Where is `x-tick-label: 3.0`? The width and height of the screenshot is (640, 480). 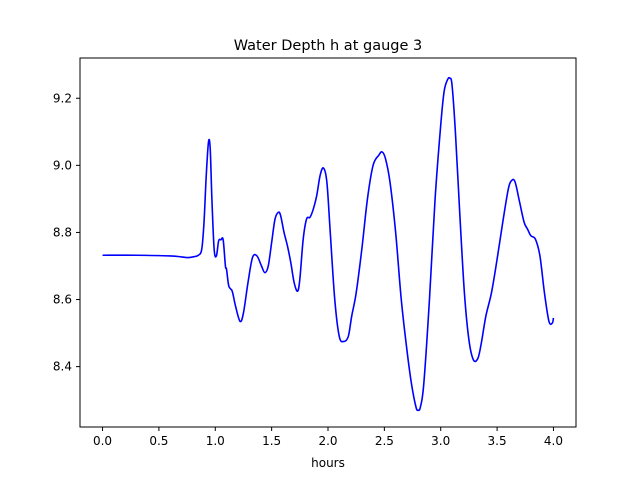
x-tick-label: 3.0 is located at coordinates (440, 441).